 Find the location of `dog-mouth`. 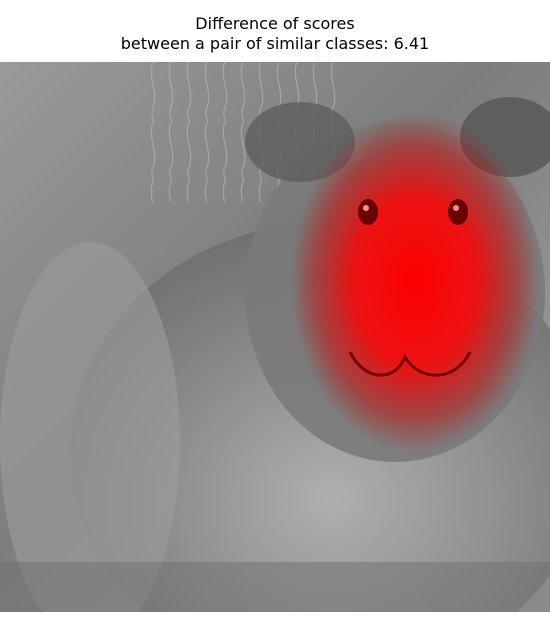

dog-mouth is located at coordinates (410, 364).